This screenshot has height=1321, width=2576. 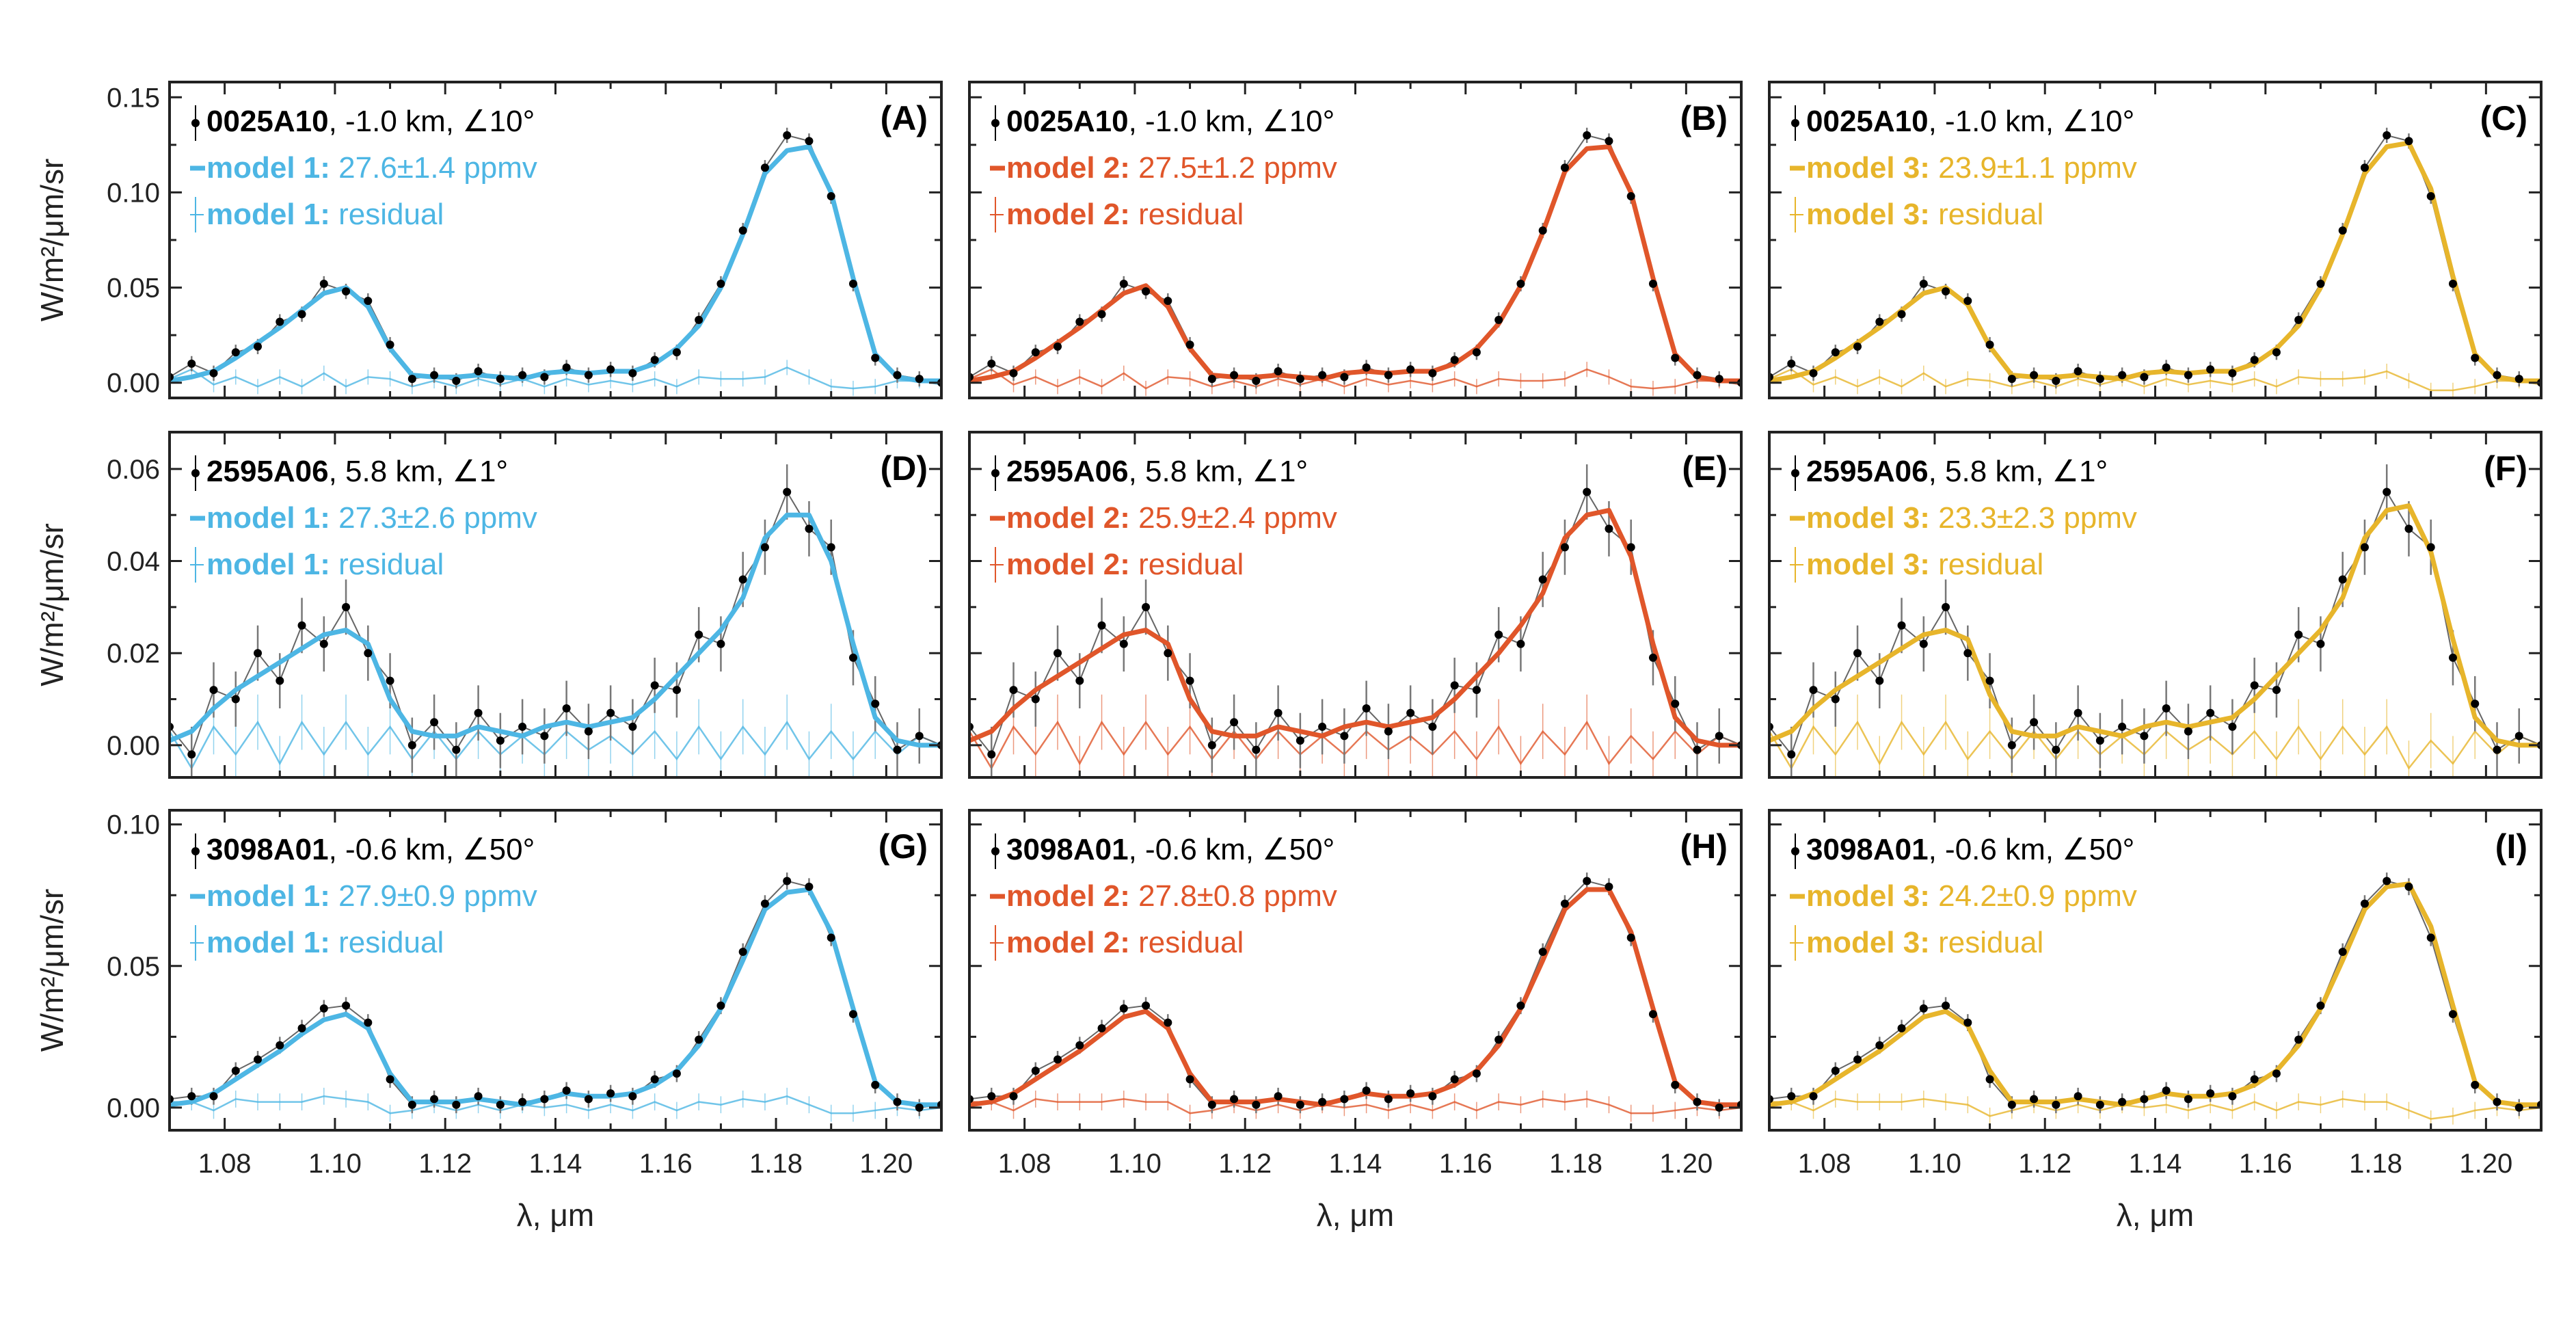 What do you see at coordinates (371, 896) in the screenshot?
I see `legend-model: model 1: 27.9±0.9 ppmv` at bounding box center [371, 896].